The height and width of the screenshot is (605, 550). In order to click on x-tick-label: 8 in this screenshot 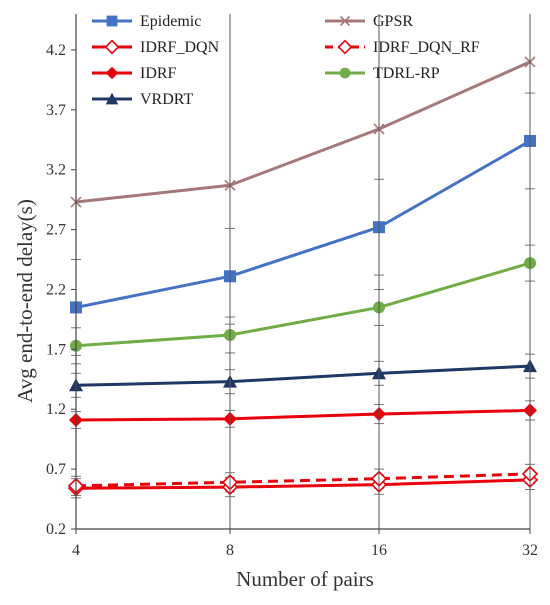, I will do `click(230, 550)`.